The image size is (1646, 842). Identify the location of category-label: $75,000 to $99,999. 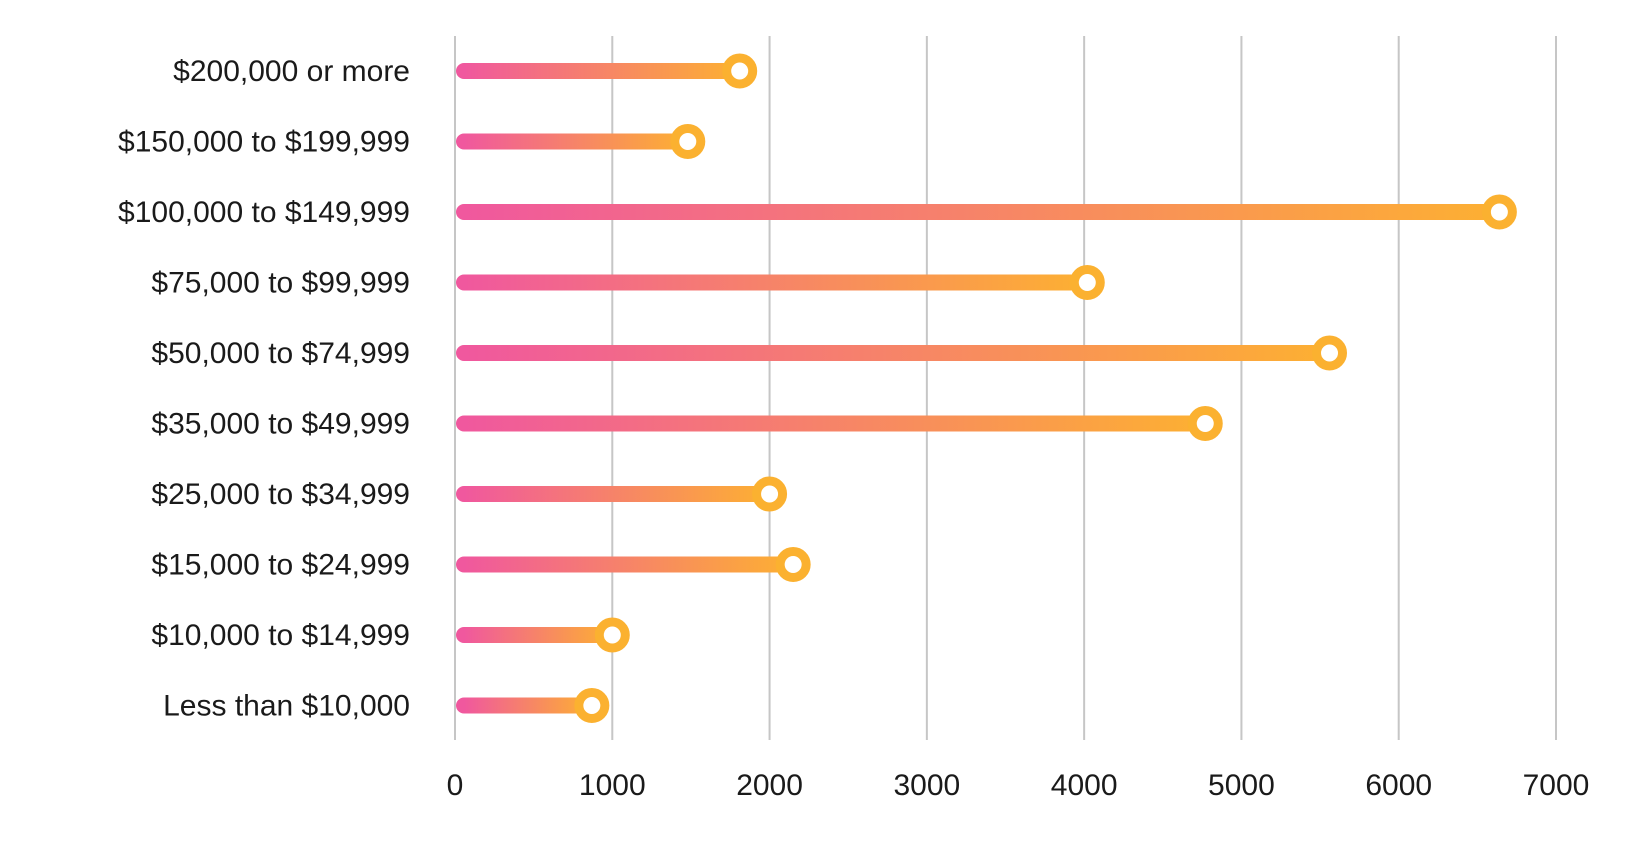
(280, 283).